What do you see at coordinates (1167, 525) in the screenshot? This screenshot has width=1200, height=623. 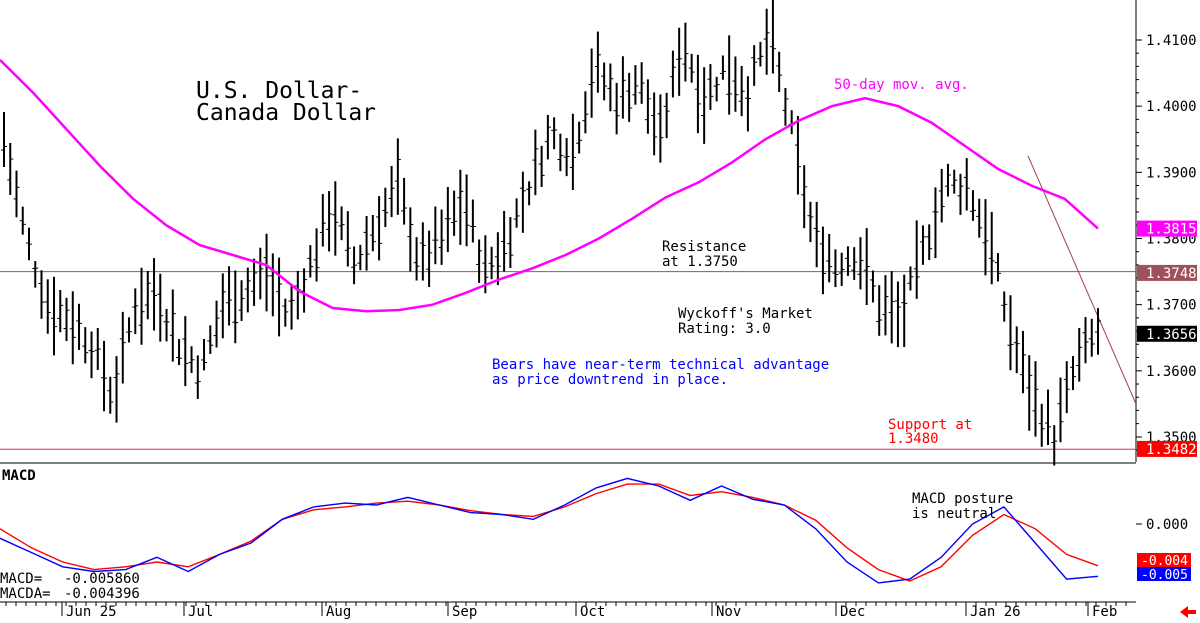 I see `macd-zero-label: 0.000` at bounding box center [1167, 525].